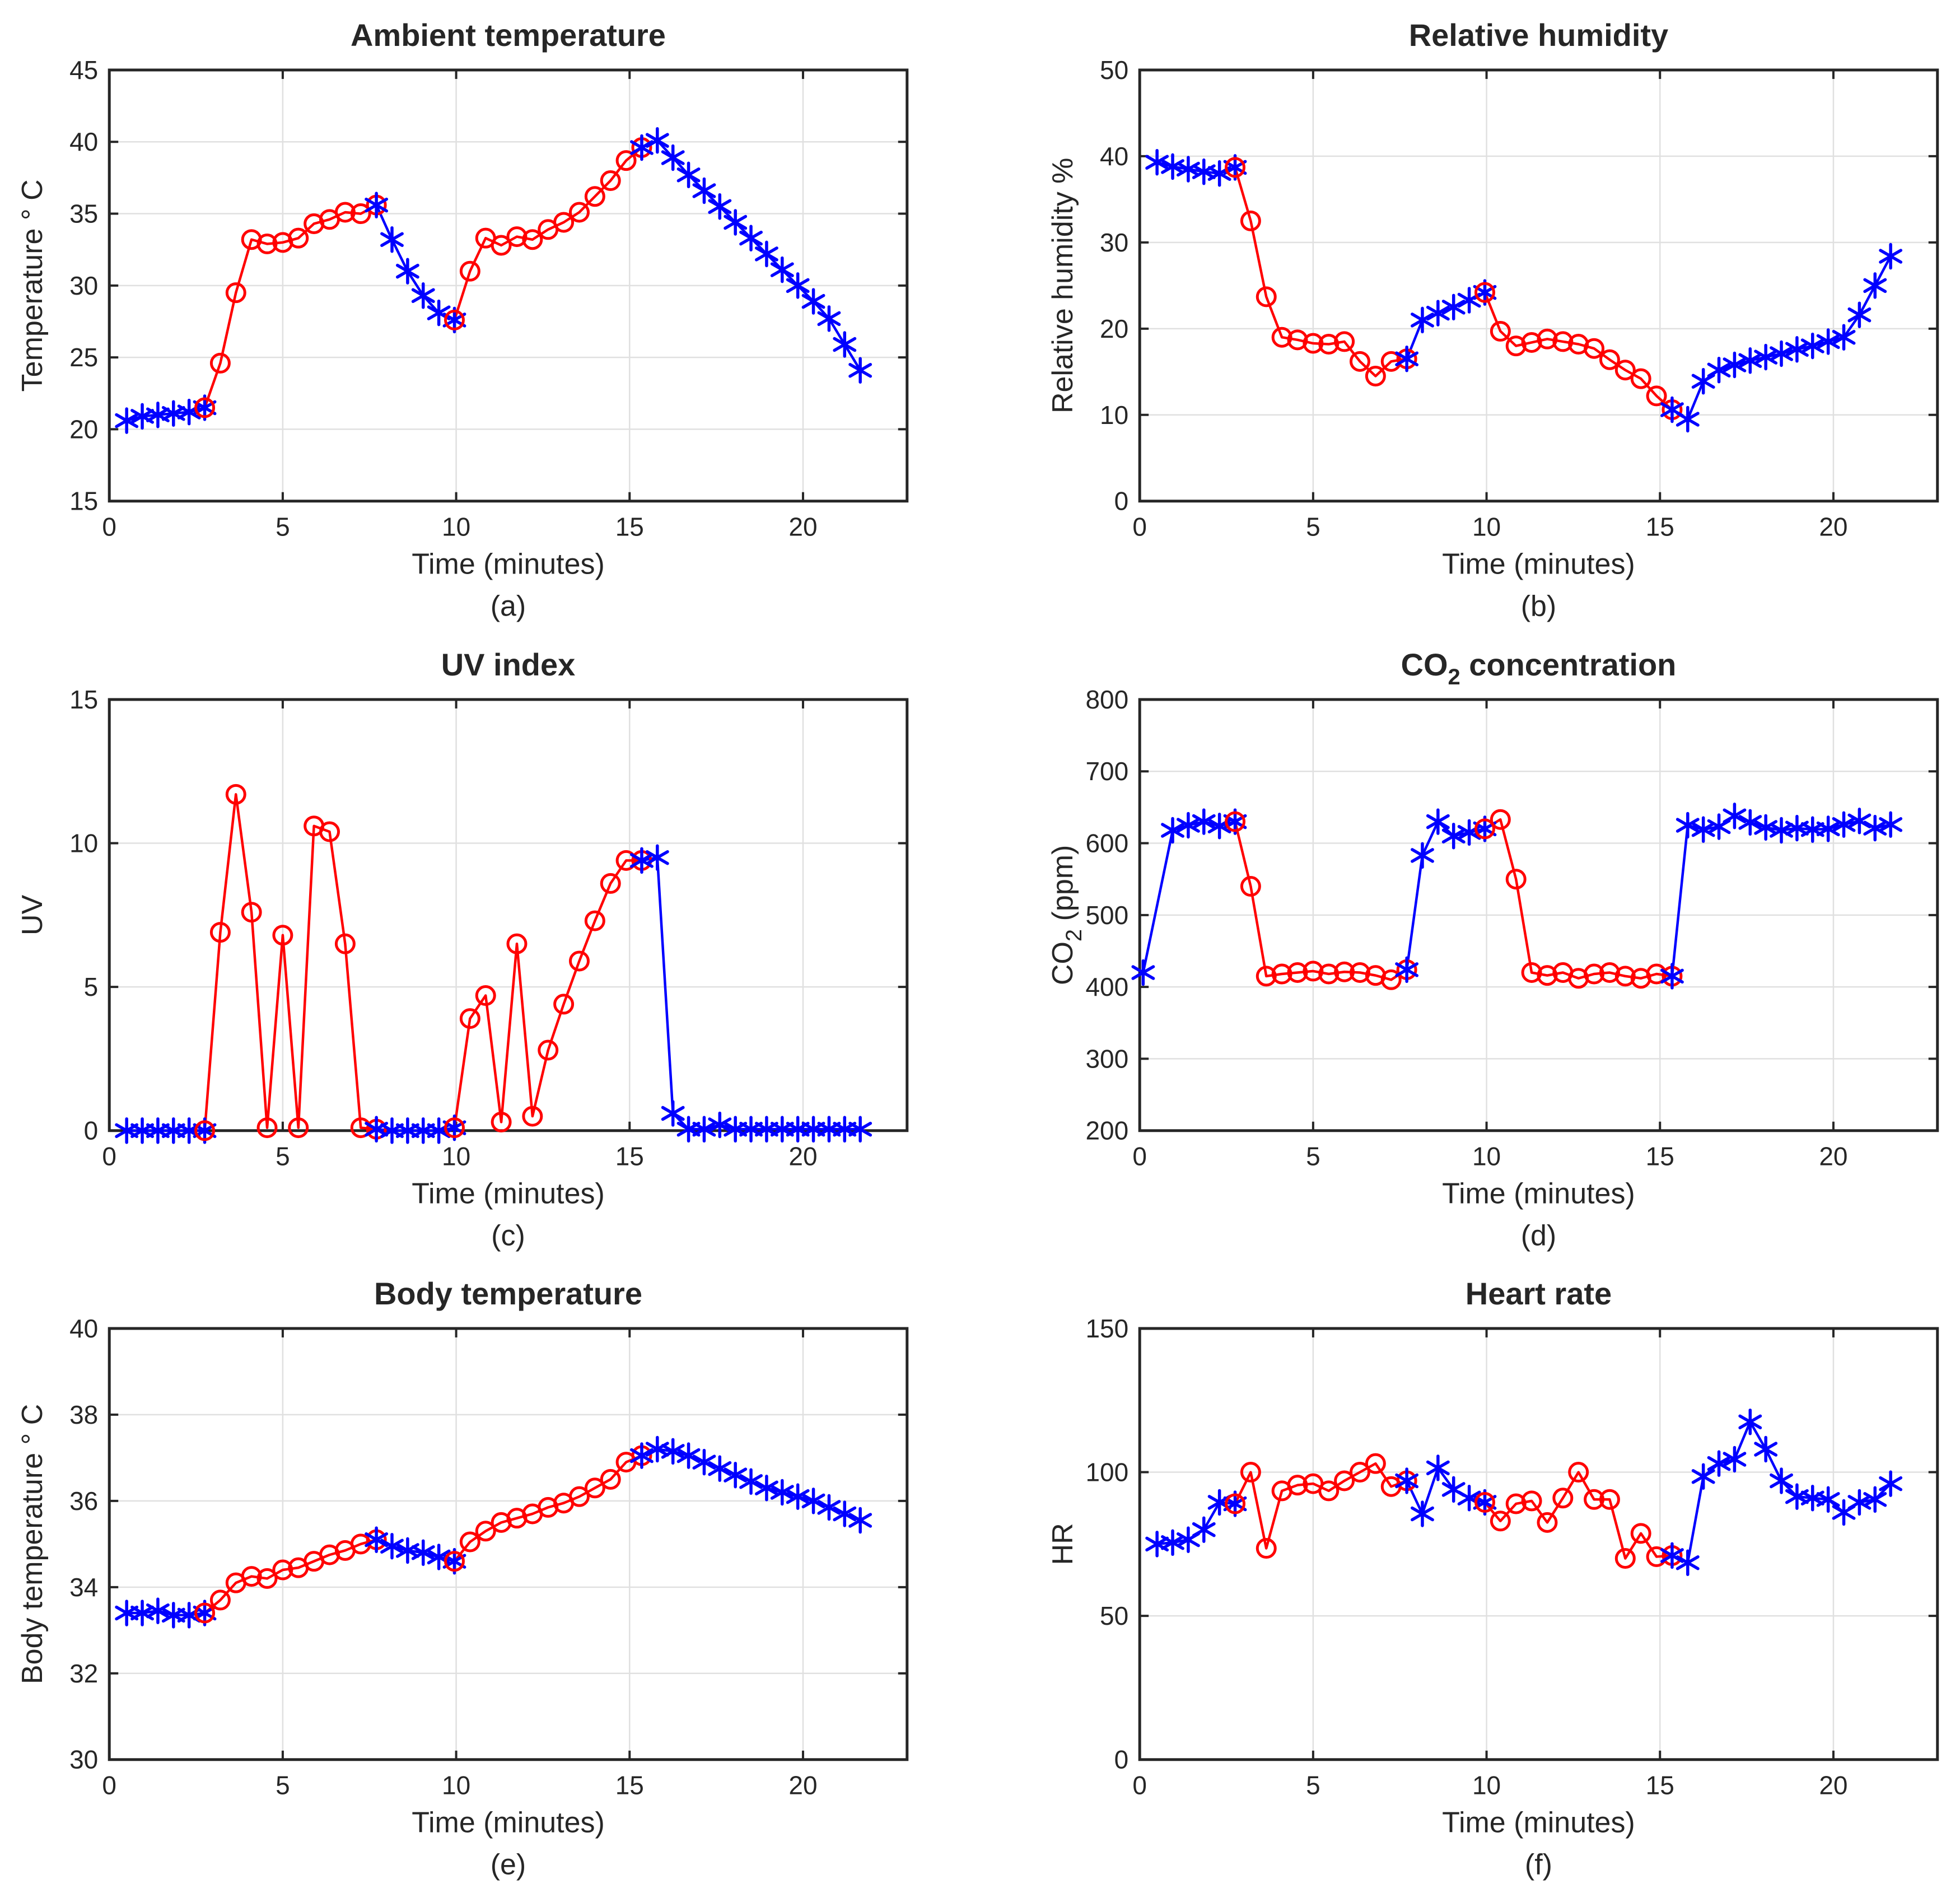 This screenshot has width=1960, height=1888. I want to click on y-axis-label: HR, so click(1063, 1544).